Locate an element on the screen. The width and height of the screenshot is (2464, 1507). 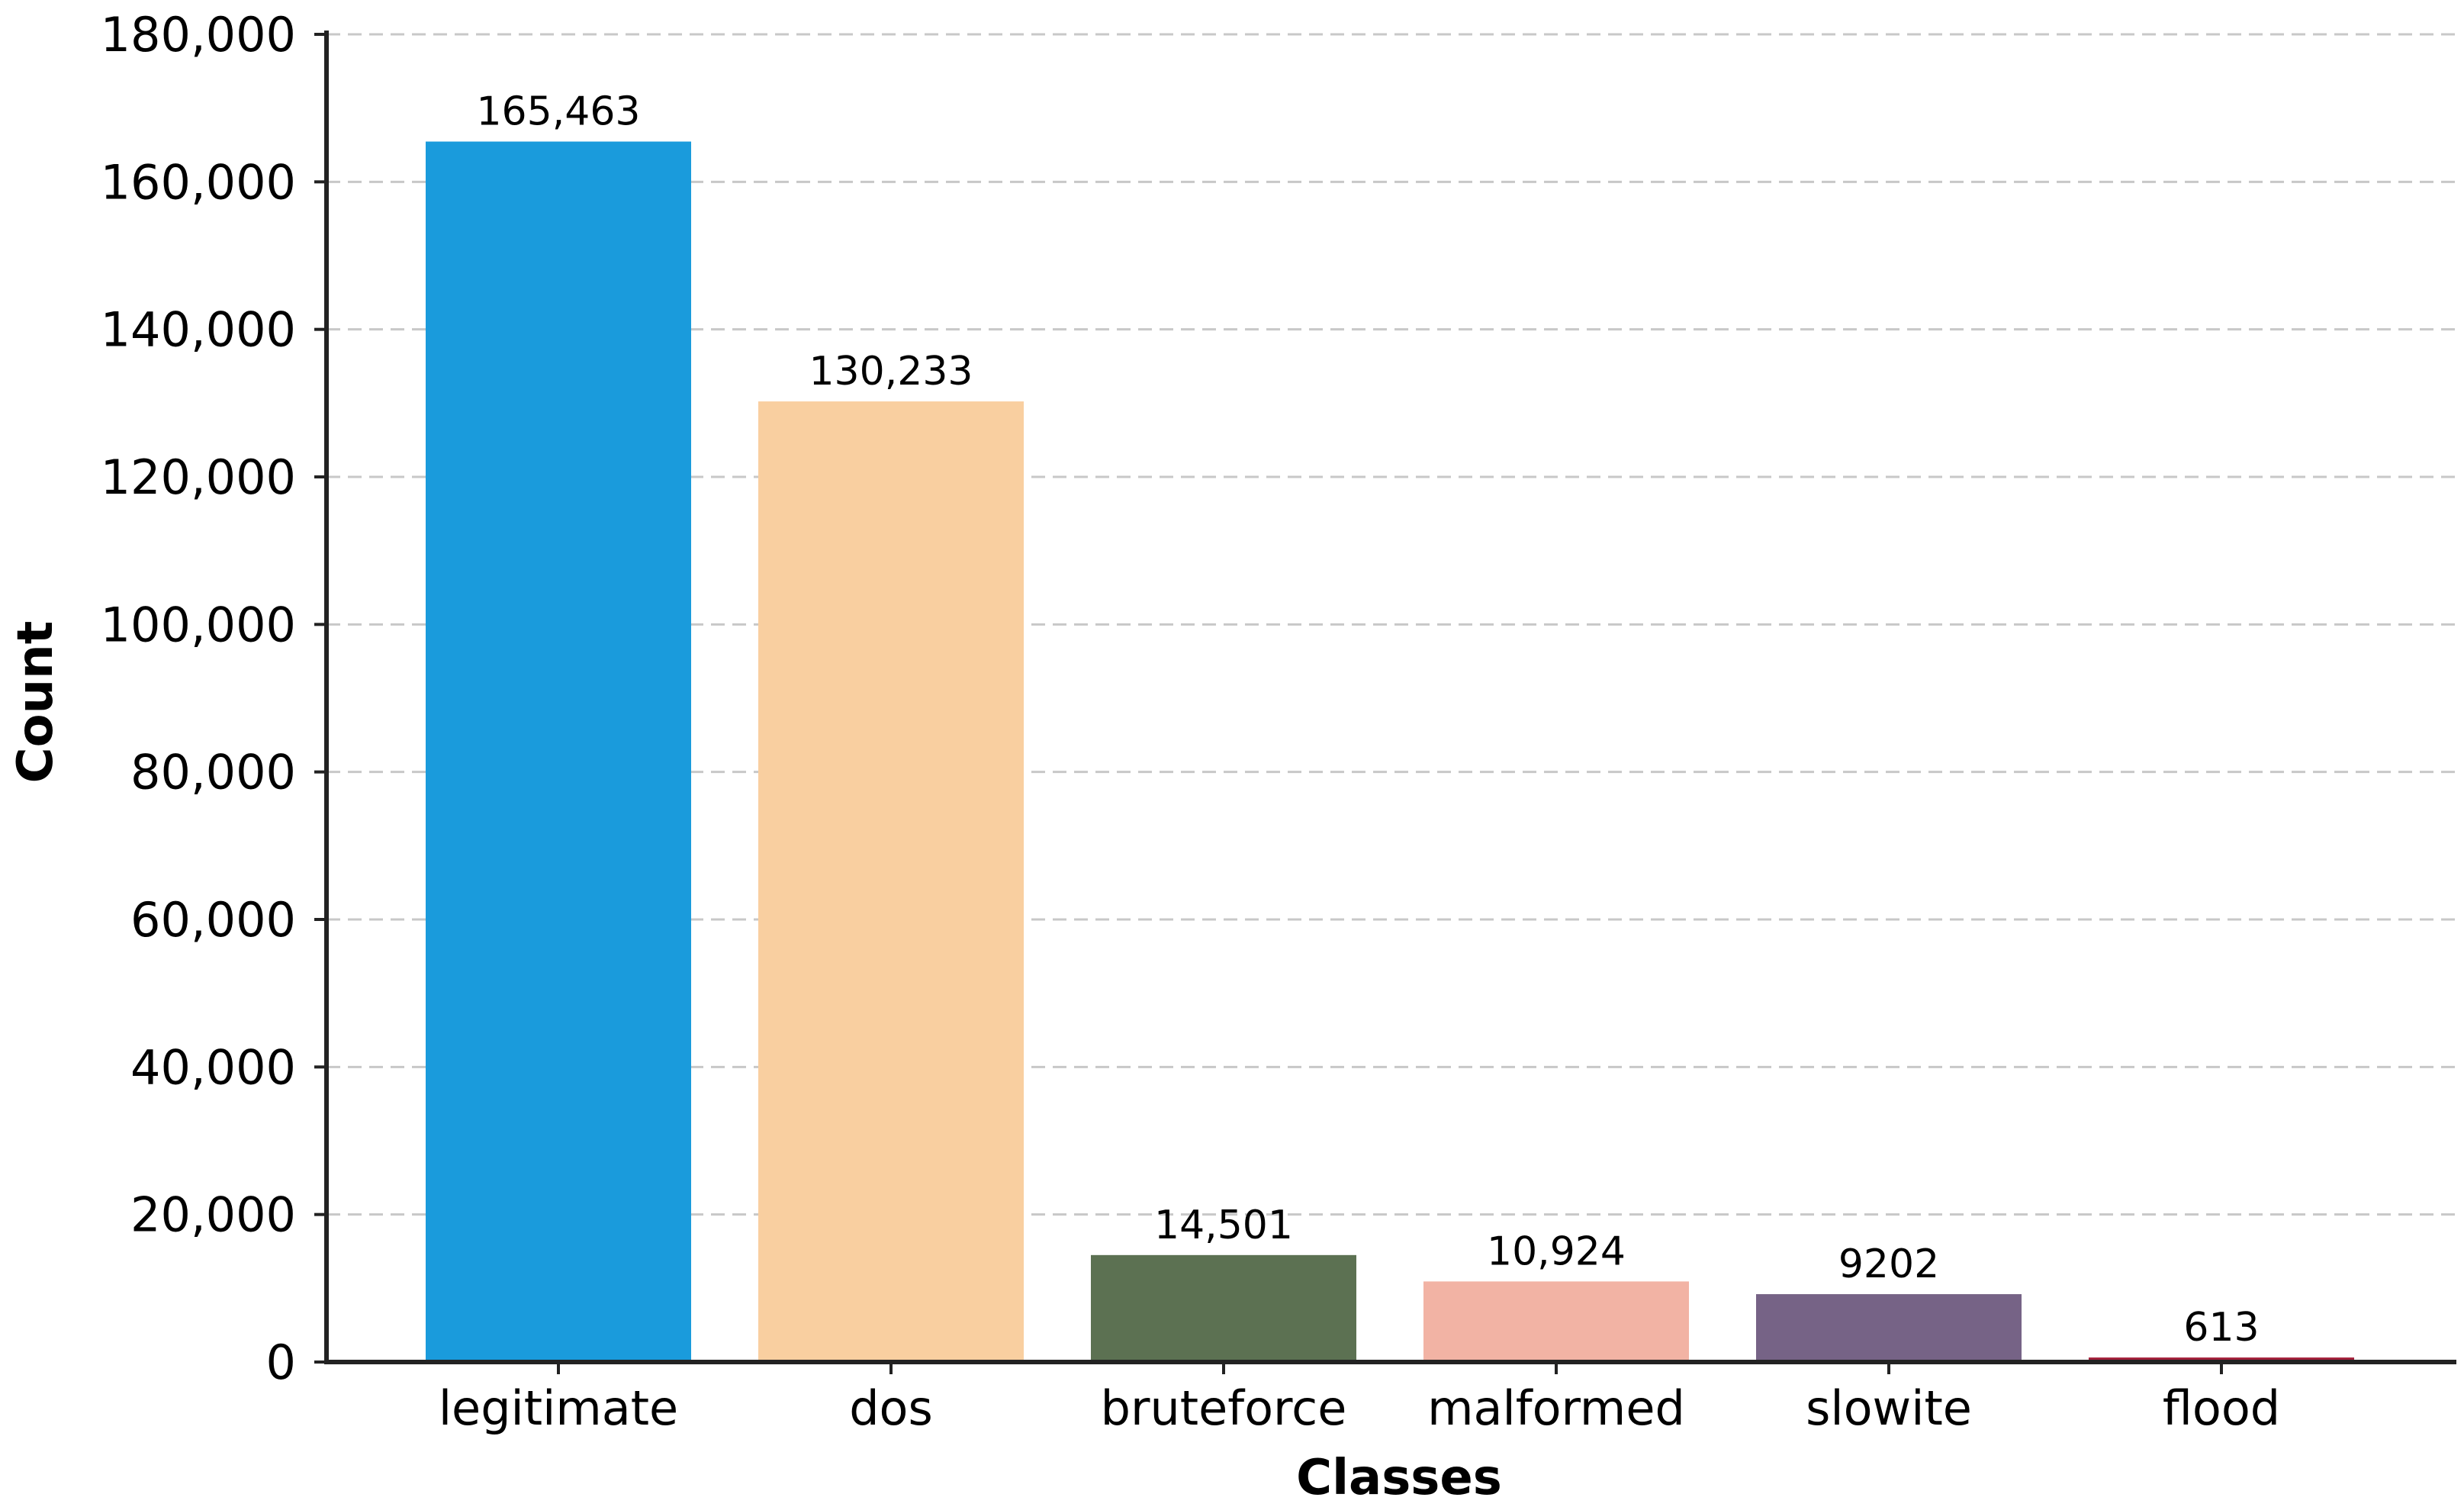
value-label-legitimate: 165,463 is located at coordinates (558, 112).